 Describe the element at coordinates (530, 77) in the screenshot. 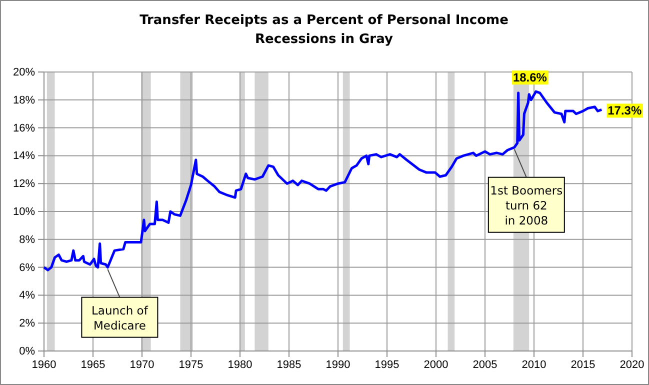

I see `annotation: 18.6%` at that location.